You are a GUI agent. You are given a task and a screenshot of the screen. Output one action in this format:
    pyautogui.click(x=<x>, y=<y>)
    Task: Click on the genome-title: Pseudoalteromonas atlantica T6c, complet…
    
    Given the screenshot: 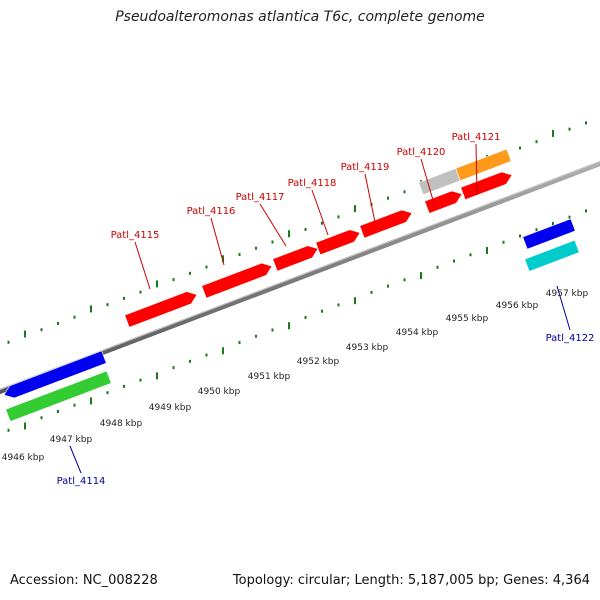 What is the action you would take?
    pyautogui.click(x=300, y=17)
    